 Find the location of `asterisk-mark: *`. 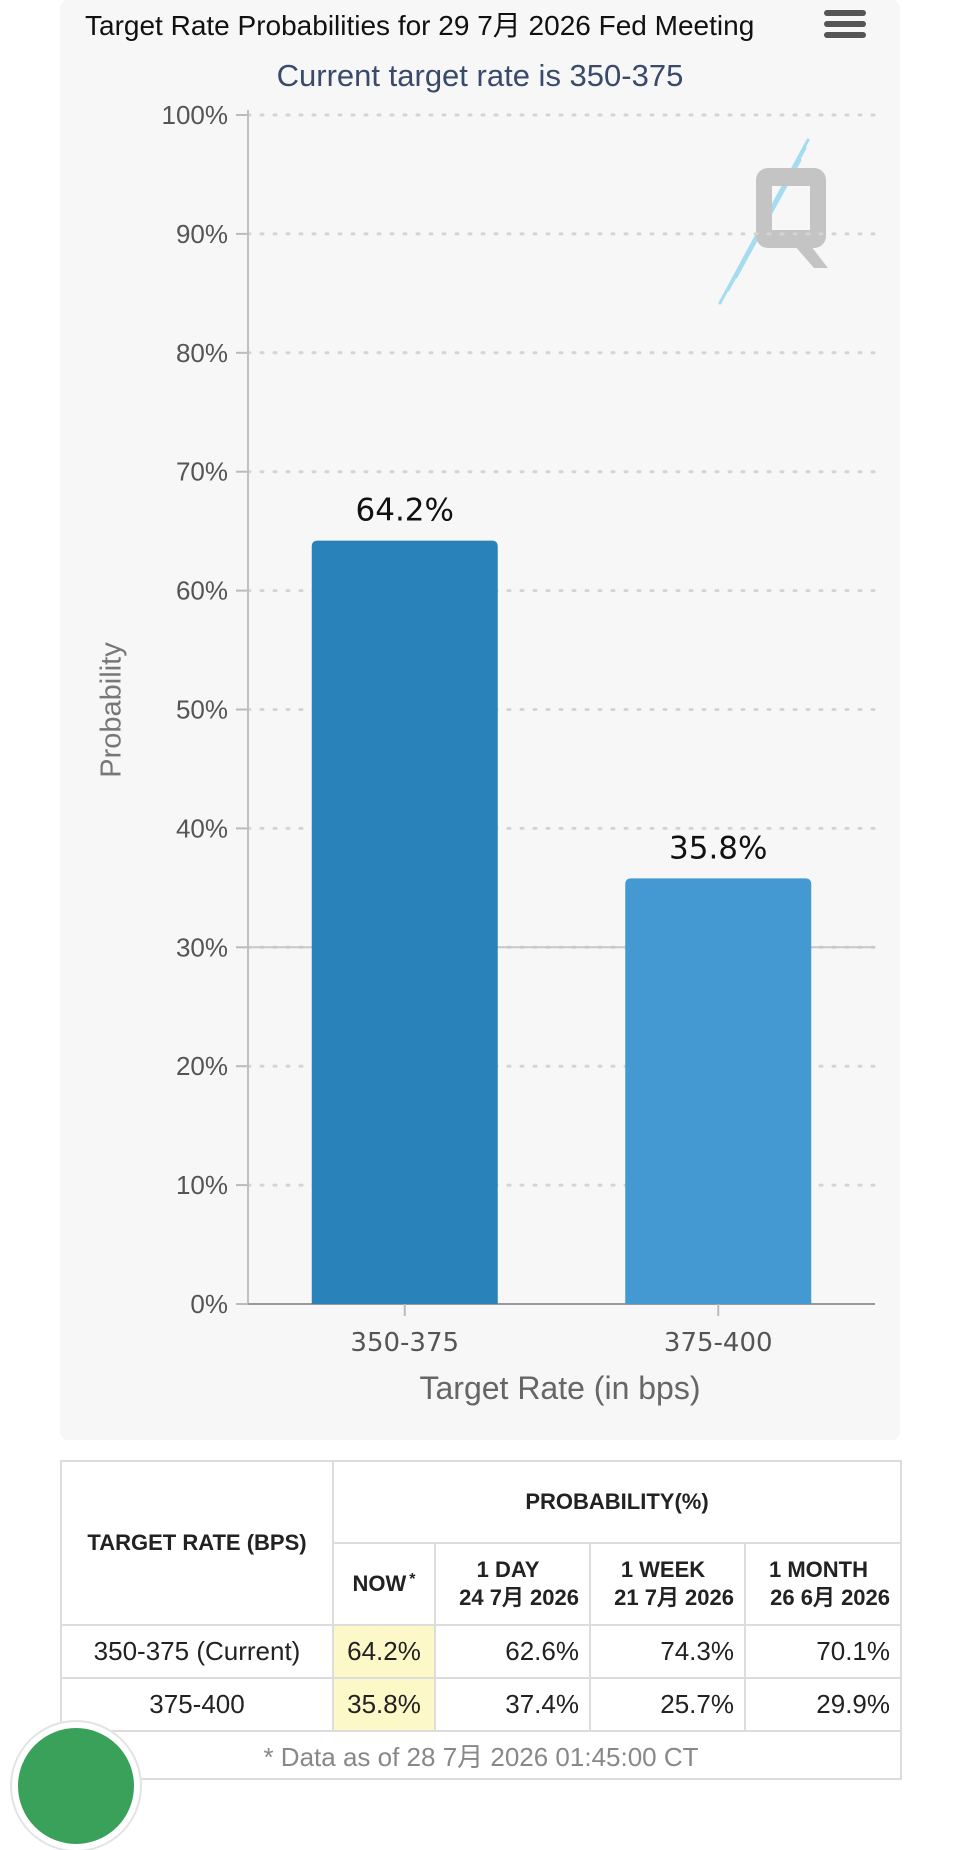

asterisk-mark: * is located at coordinates (412, 1579).